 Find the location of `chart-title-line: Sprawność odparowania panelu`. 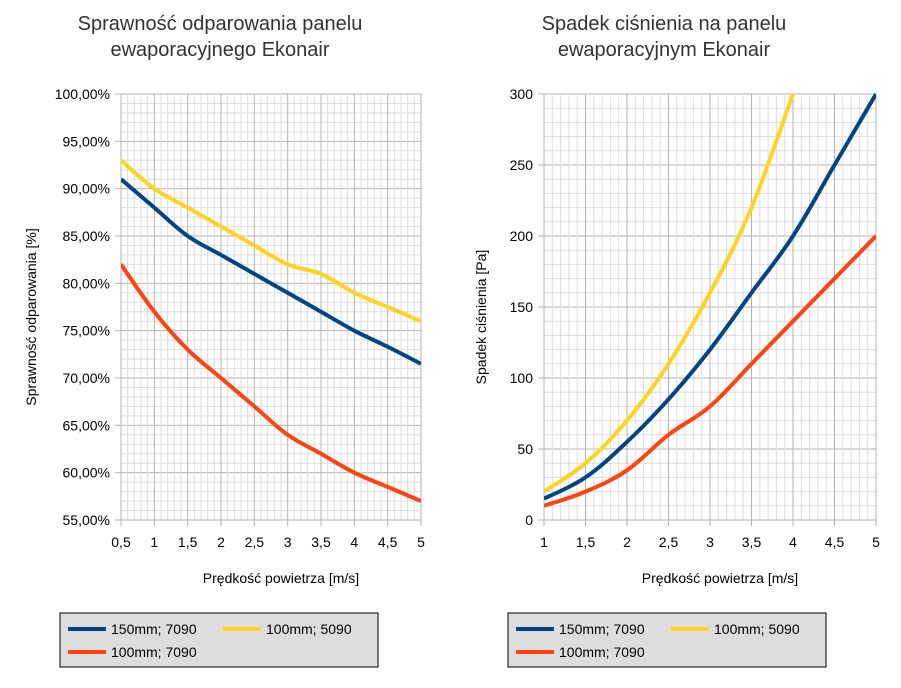

chart-title-line: Sprawność odparowania panelu is located at coordinates (220, 24).